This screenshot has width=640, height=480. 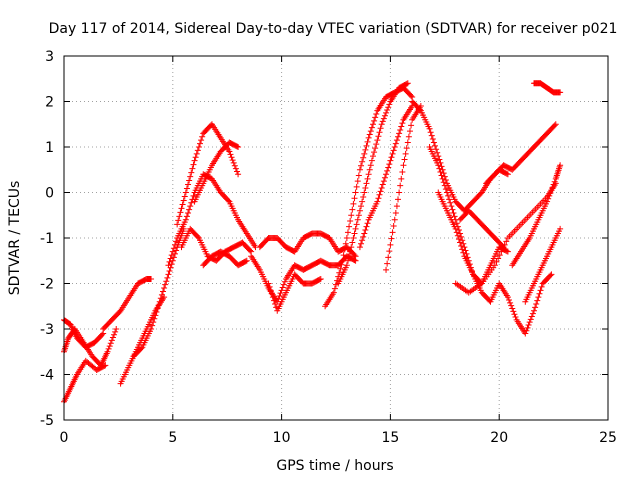 What do you see at coordinates (608, 438) in the screenshot?
I see `x-tick-label: 25` at bounding box center [608, 438].